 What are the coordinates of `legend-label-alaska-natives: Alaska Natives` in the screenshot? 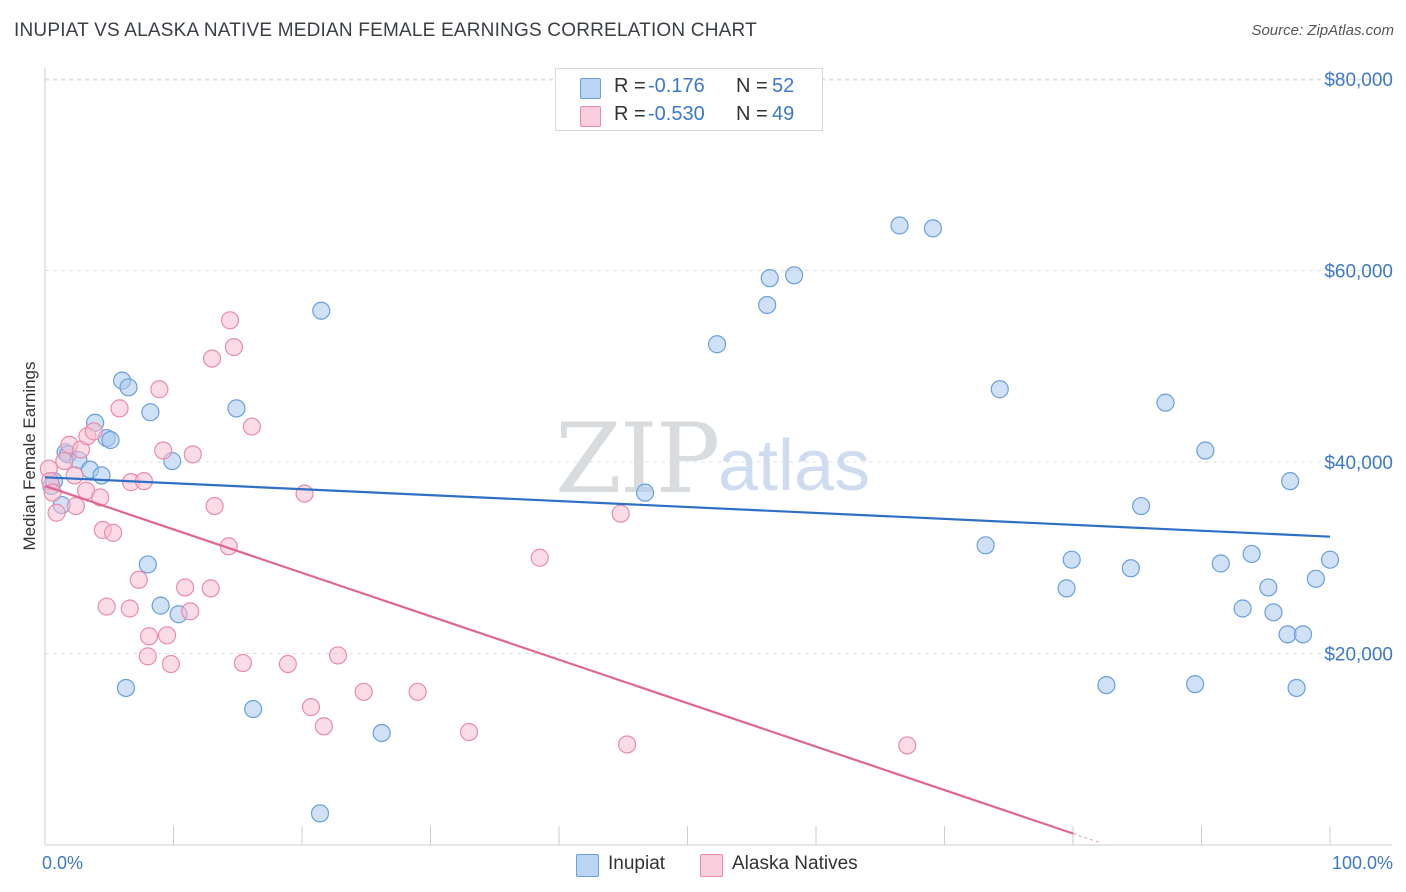 It's located at (795, 863).